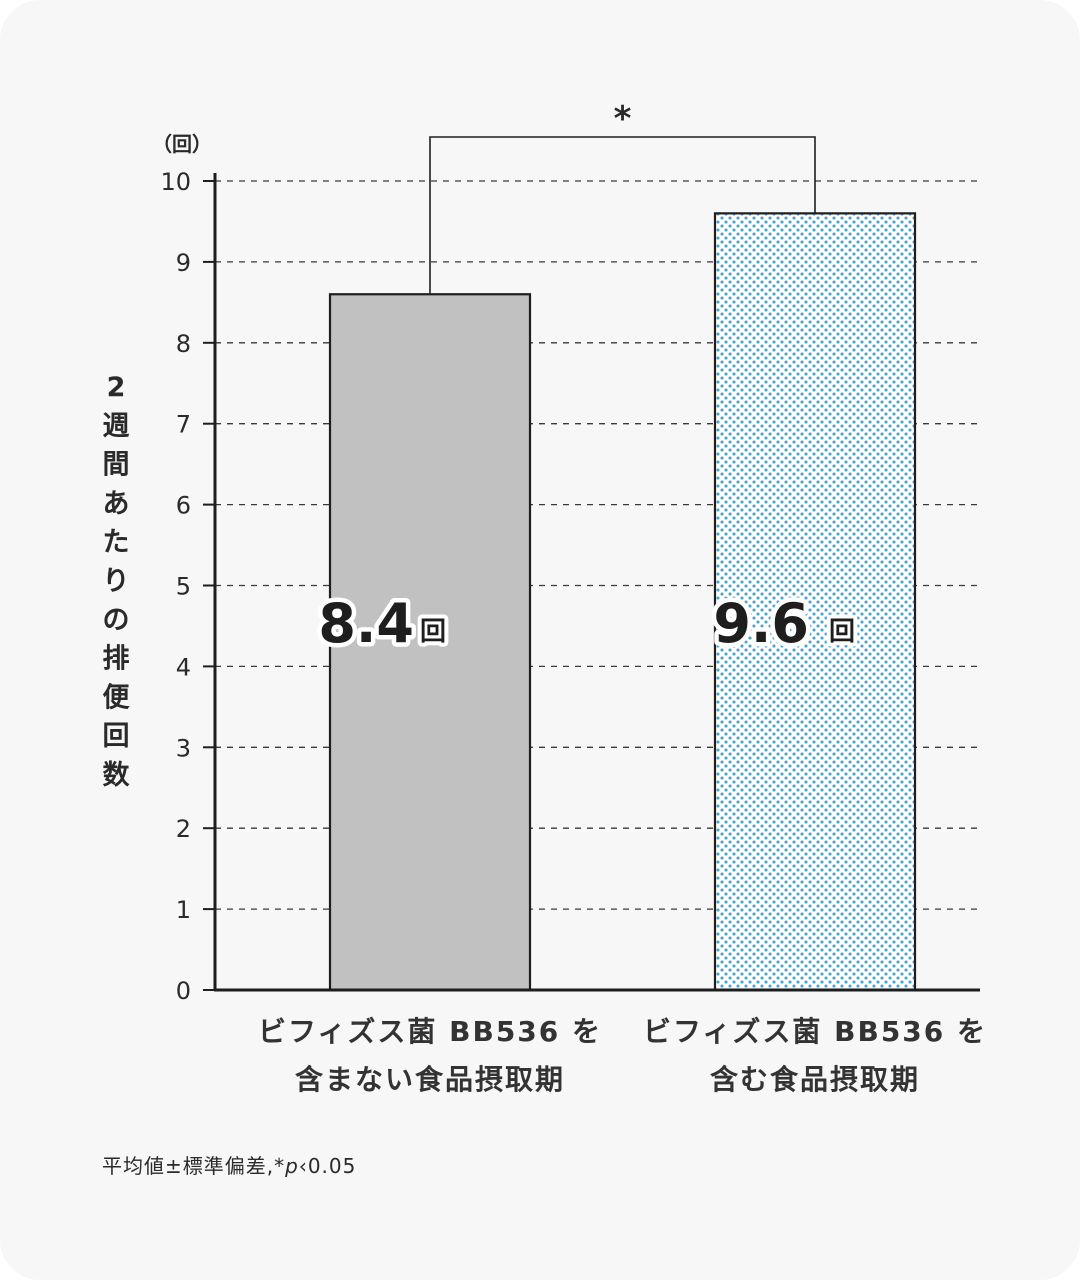 This screenshot has width=1080, height=1280. Describe the element at coordinates (116, 620) in the screenshot. I see `y-axis-label-char: の` at that location.